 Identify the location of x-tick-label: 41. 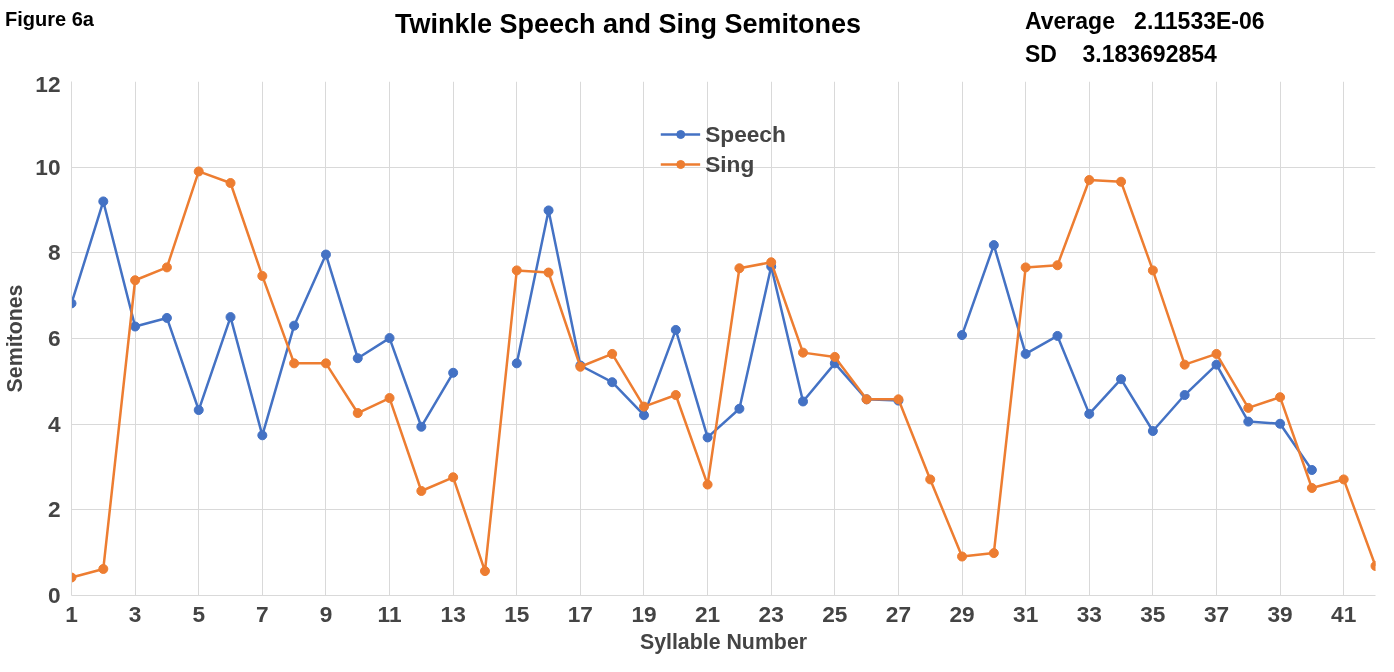
(1344, 613).